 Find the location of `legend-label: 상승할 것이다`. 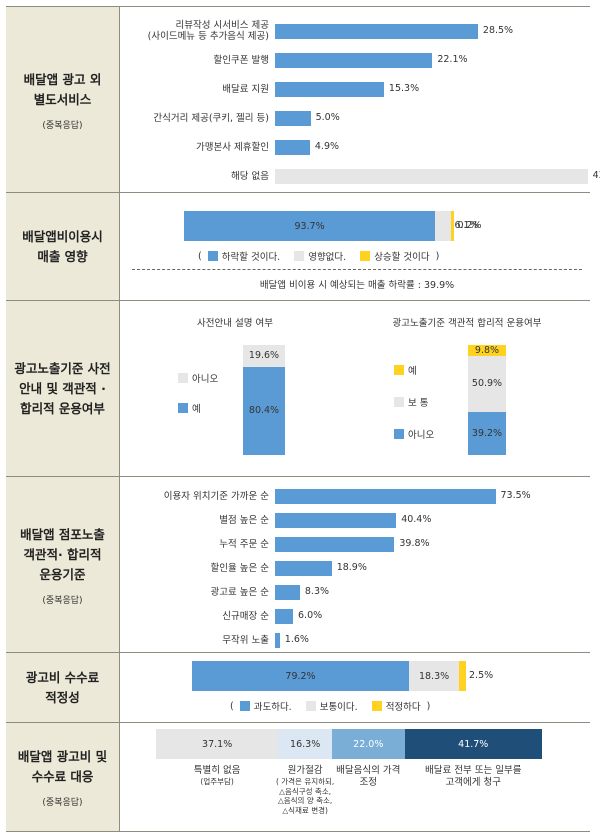

legend-label: 상승할 것이다 is located at coordinates (402, 257).